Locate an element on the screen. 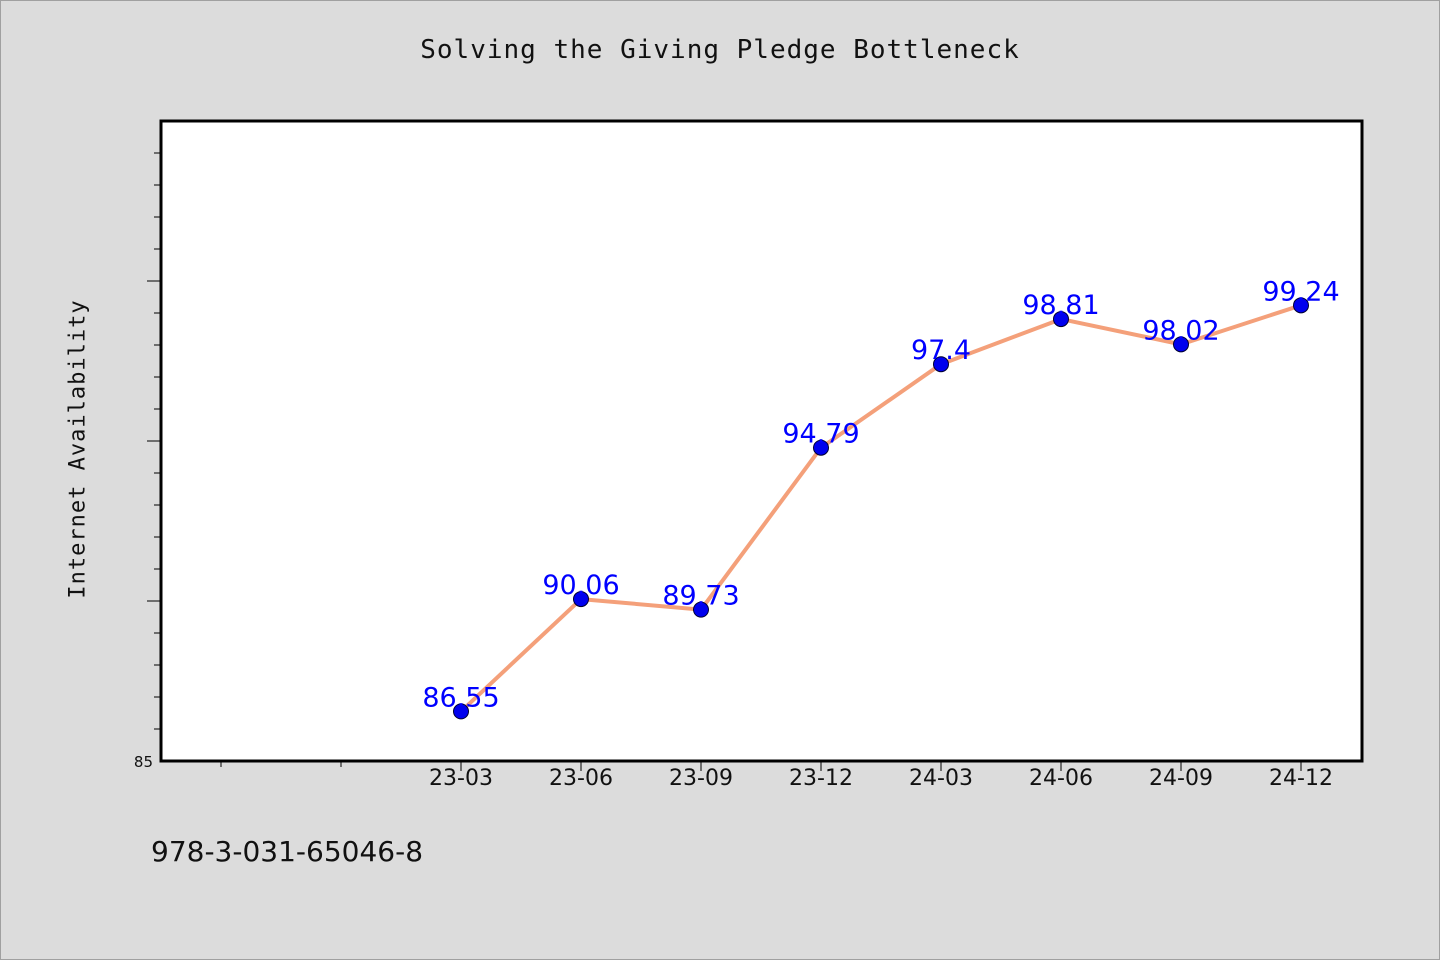 The image size is (1440, 960). data-label: 90.06 is located at coordinates (580, 585).